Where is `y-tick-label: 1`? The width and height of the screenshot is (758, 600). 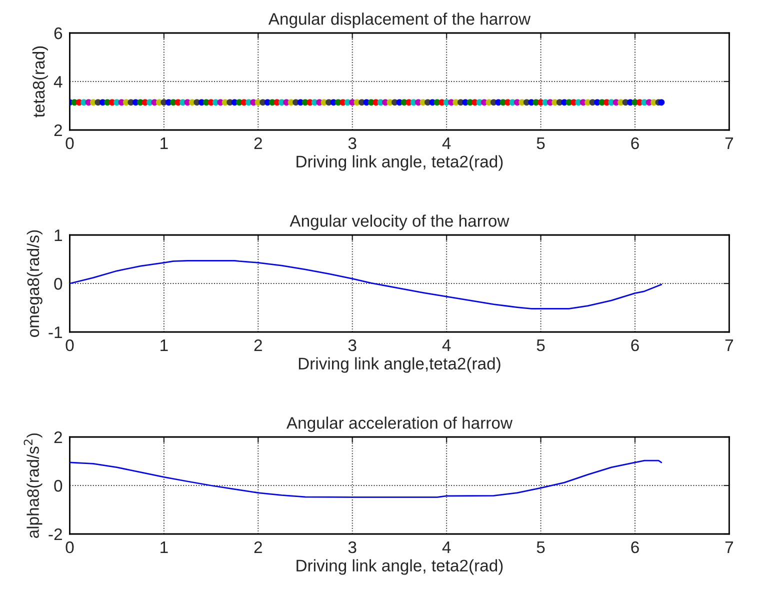
y-tick-label: 1 is located at coordinates (58, 236).